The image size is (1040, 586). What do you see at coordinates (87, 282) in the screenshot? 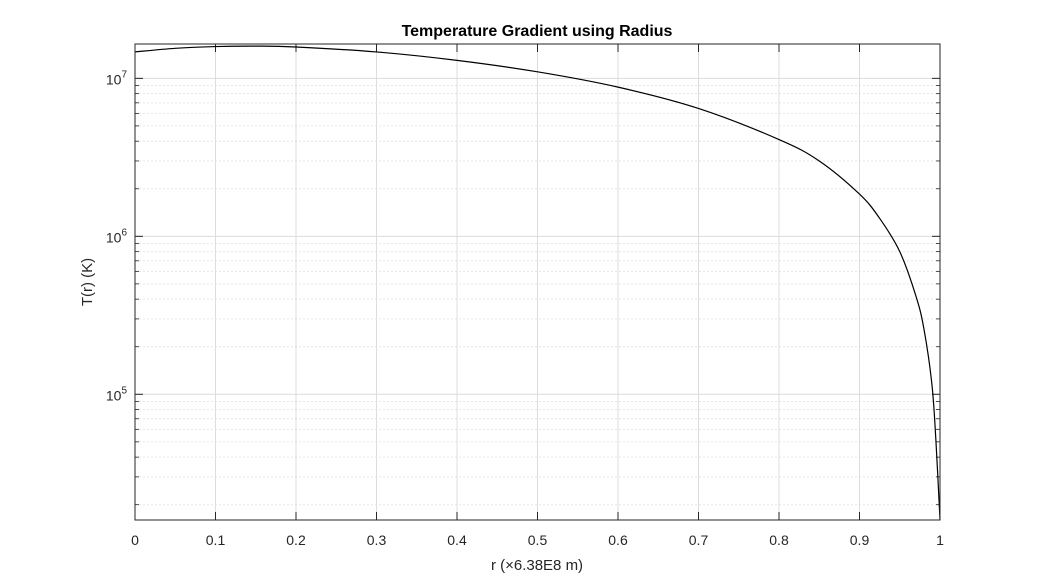
I see `y-axis-label: T(r) (K)` at bounding box center [87, 282].